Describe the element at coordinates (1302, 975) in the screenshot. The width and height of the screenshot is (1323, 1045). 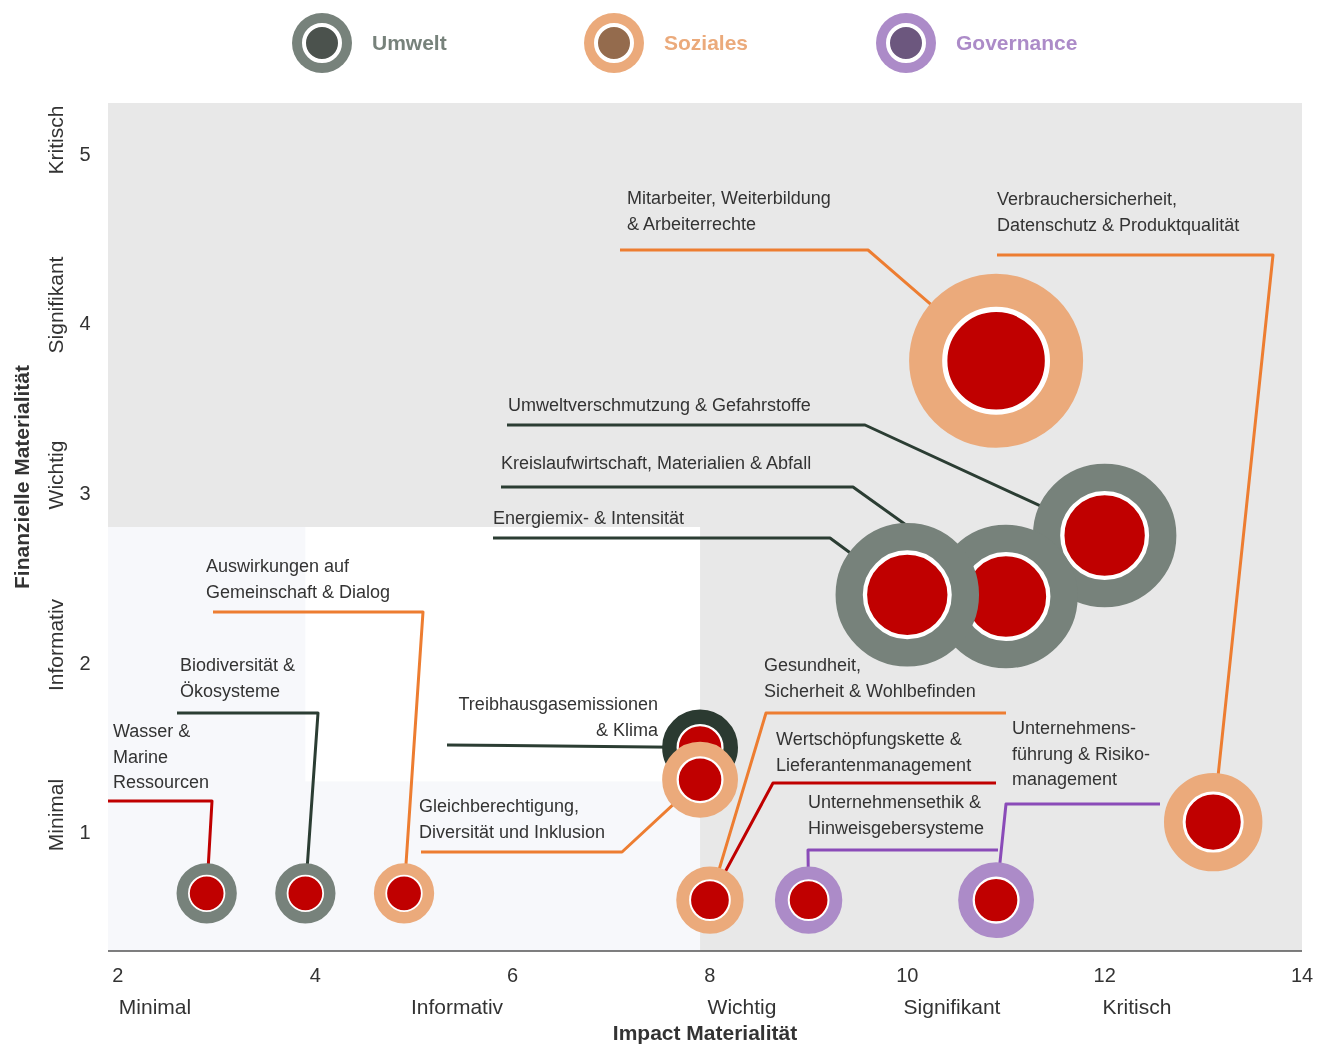
I see `x-tick-label: 14` at that location.